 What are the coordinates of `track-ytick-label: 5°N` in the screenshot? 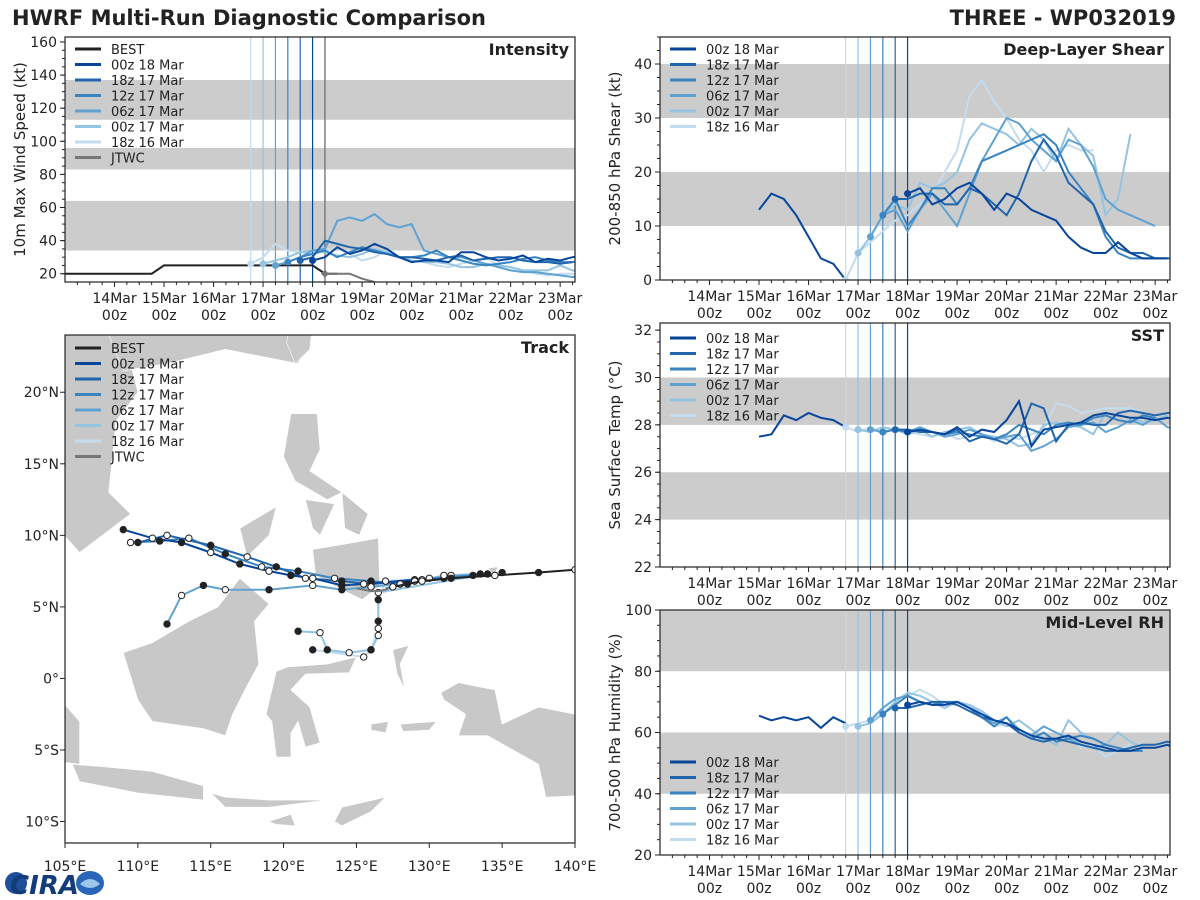 It's located at (46, 608).